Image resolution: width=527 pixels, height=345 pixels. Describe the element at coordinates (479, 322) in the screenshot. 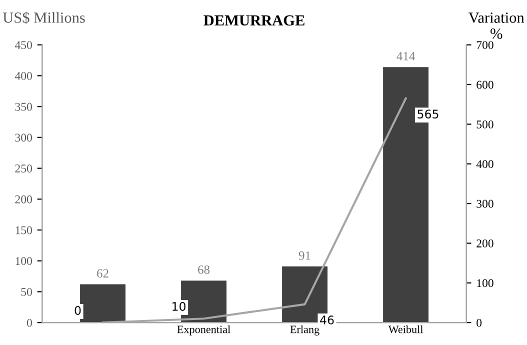

I see `y2-tick-label: 0` at that location.